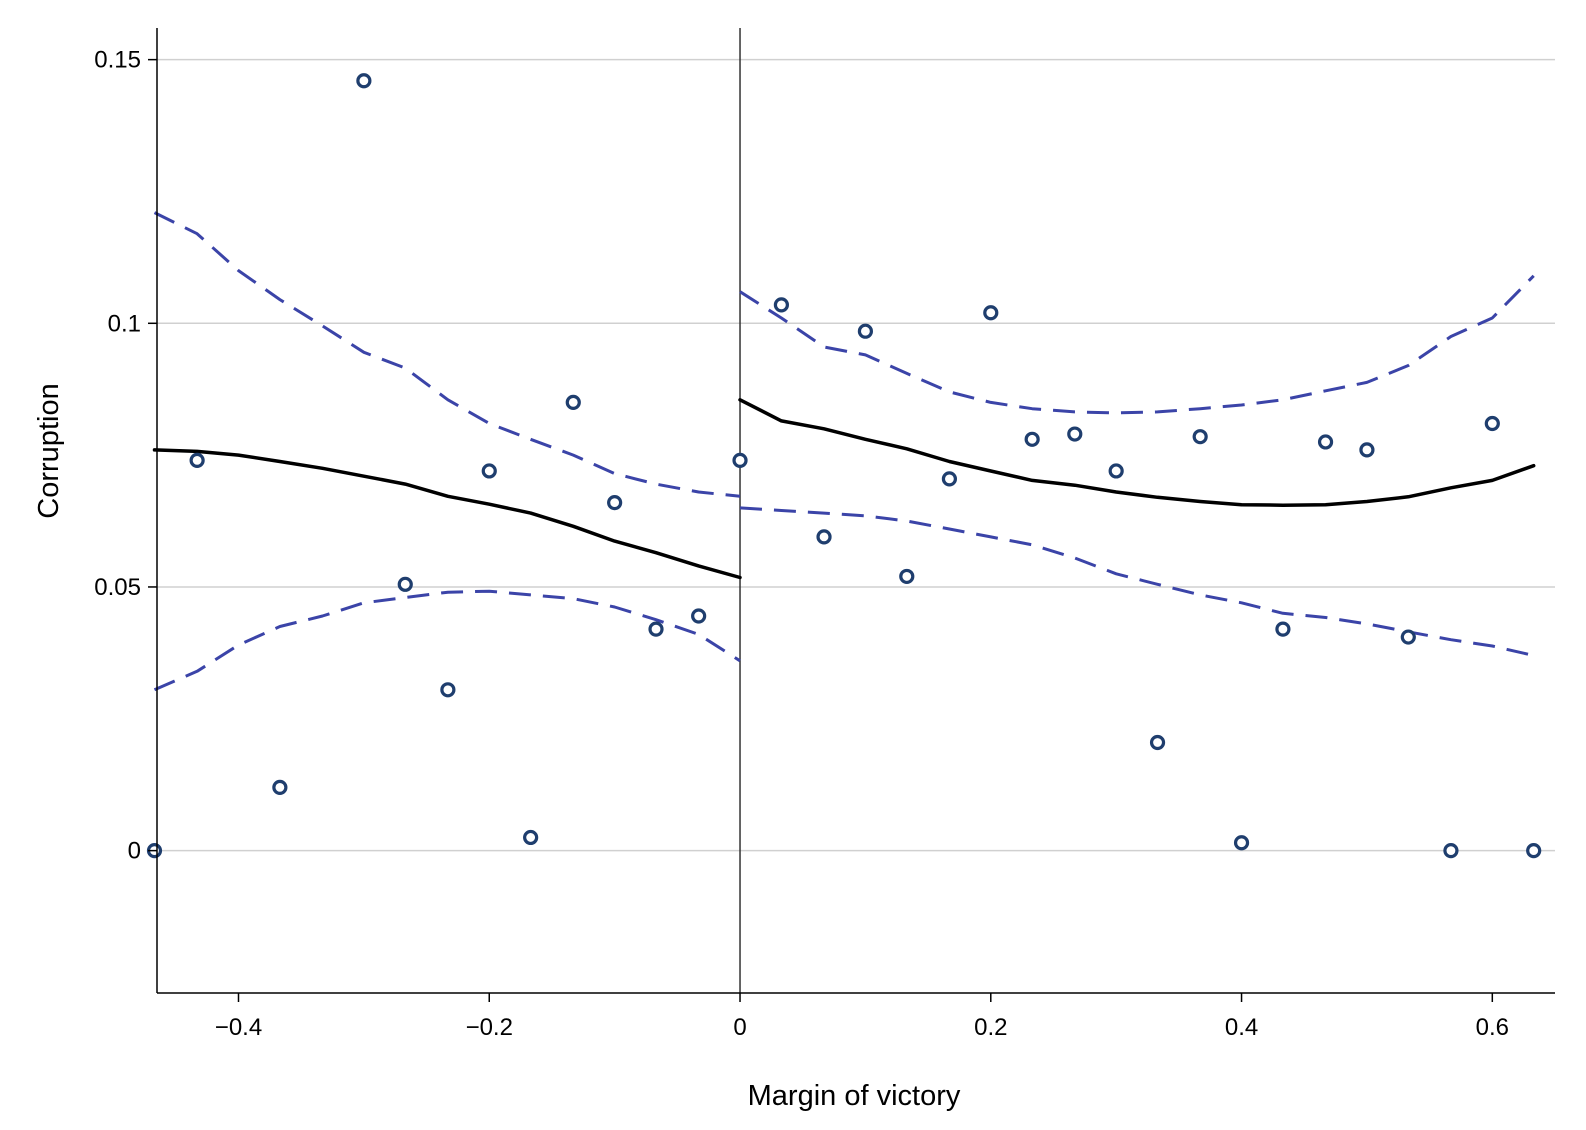  Describe the element at coordinates (49, 450) in the screenshot. I see `y-axis-title: Corruption` at that location.